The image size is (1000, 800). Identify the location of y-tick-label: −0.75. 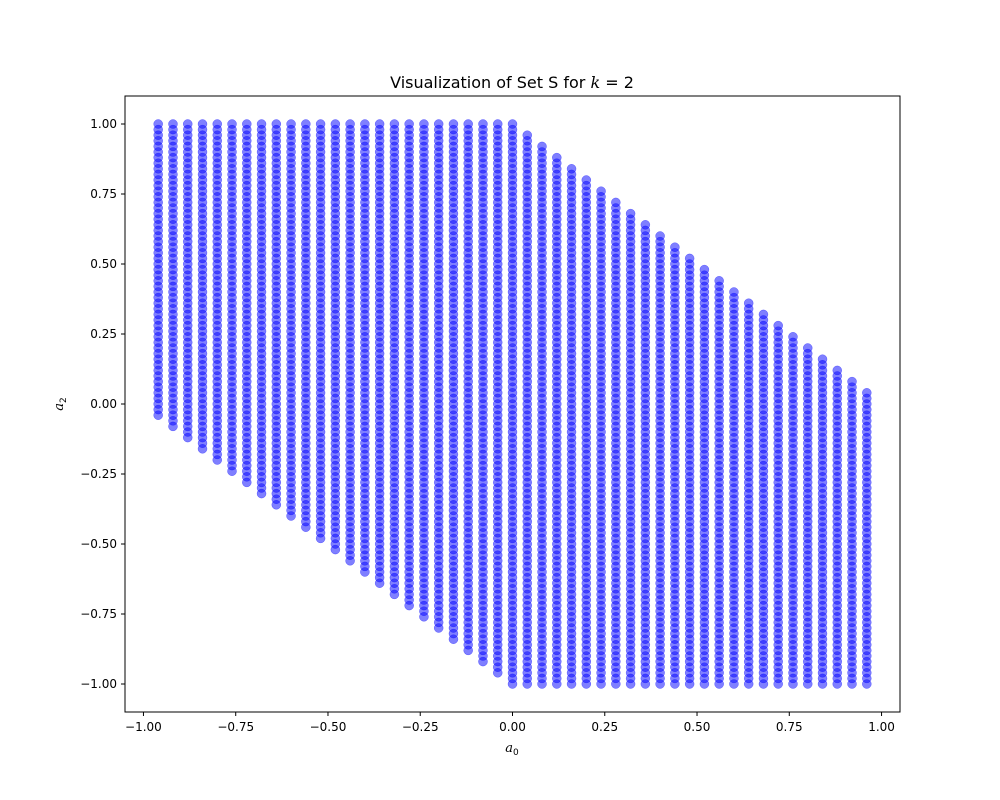
(98, 614).